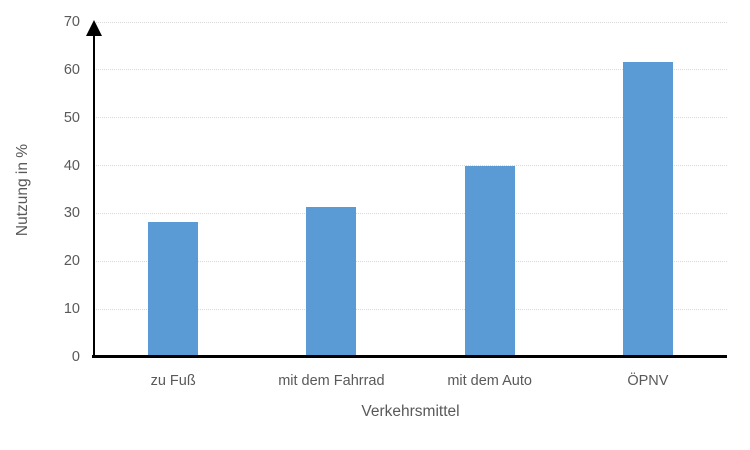 The height and width of the screenshot is (450, 750). What do you see at coordinates (331, 282) in the screenshot?
I see `bar-mit dem Fahrrad` at bounding box center [331, 282].